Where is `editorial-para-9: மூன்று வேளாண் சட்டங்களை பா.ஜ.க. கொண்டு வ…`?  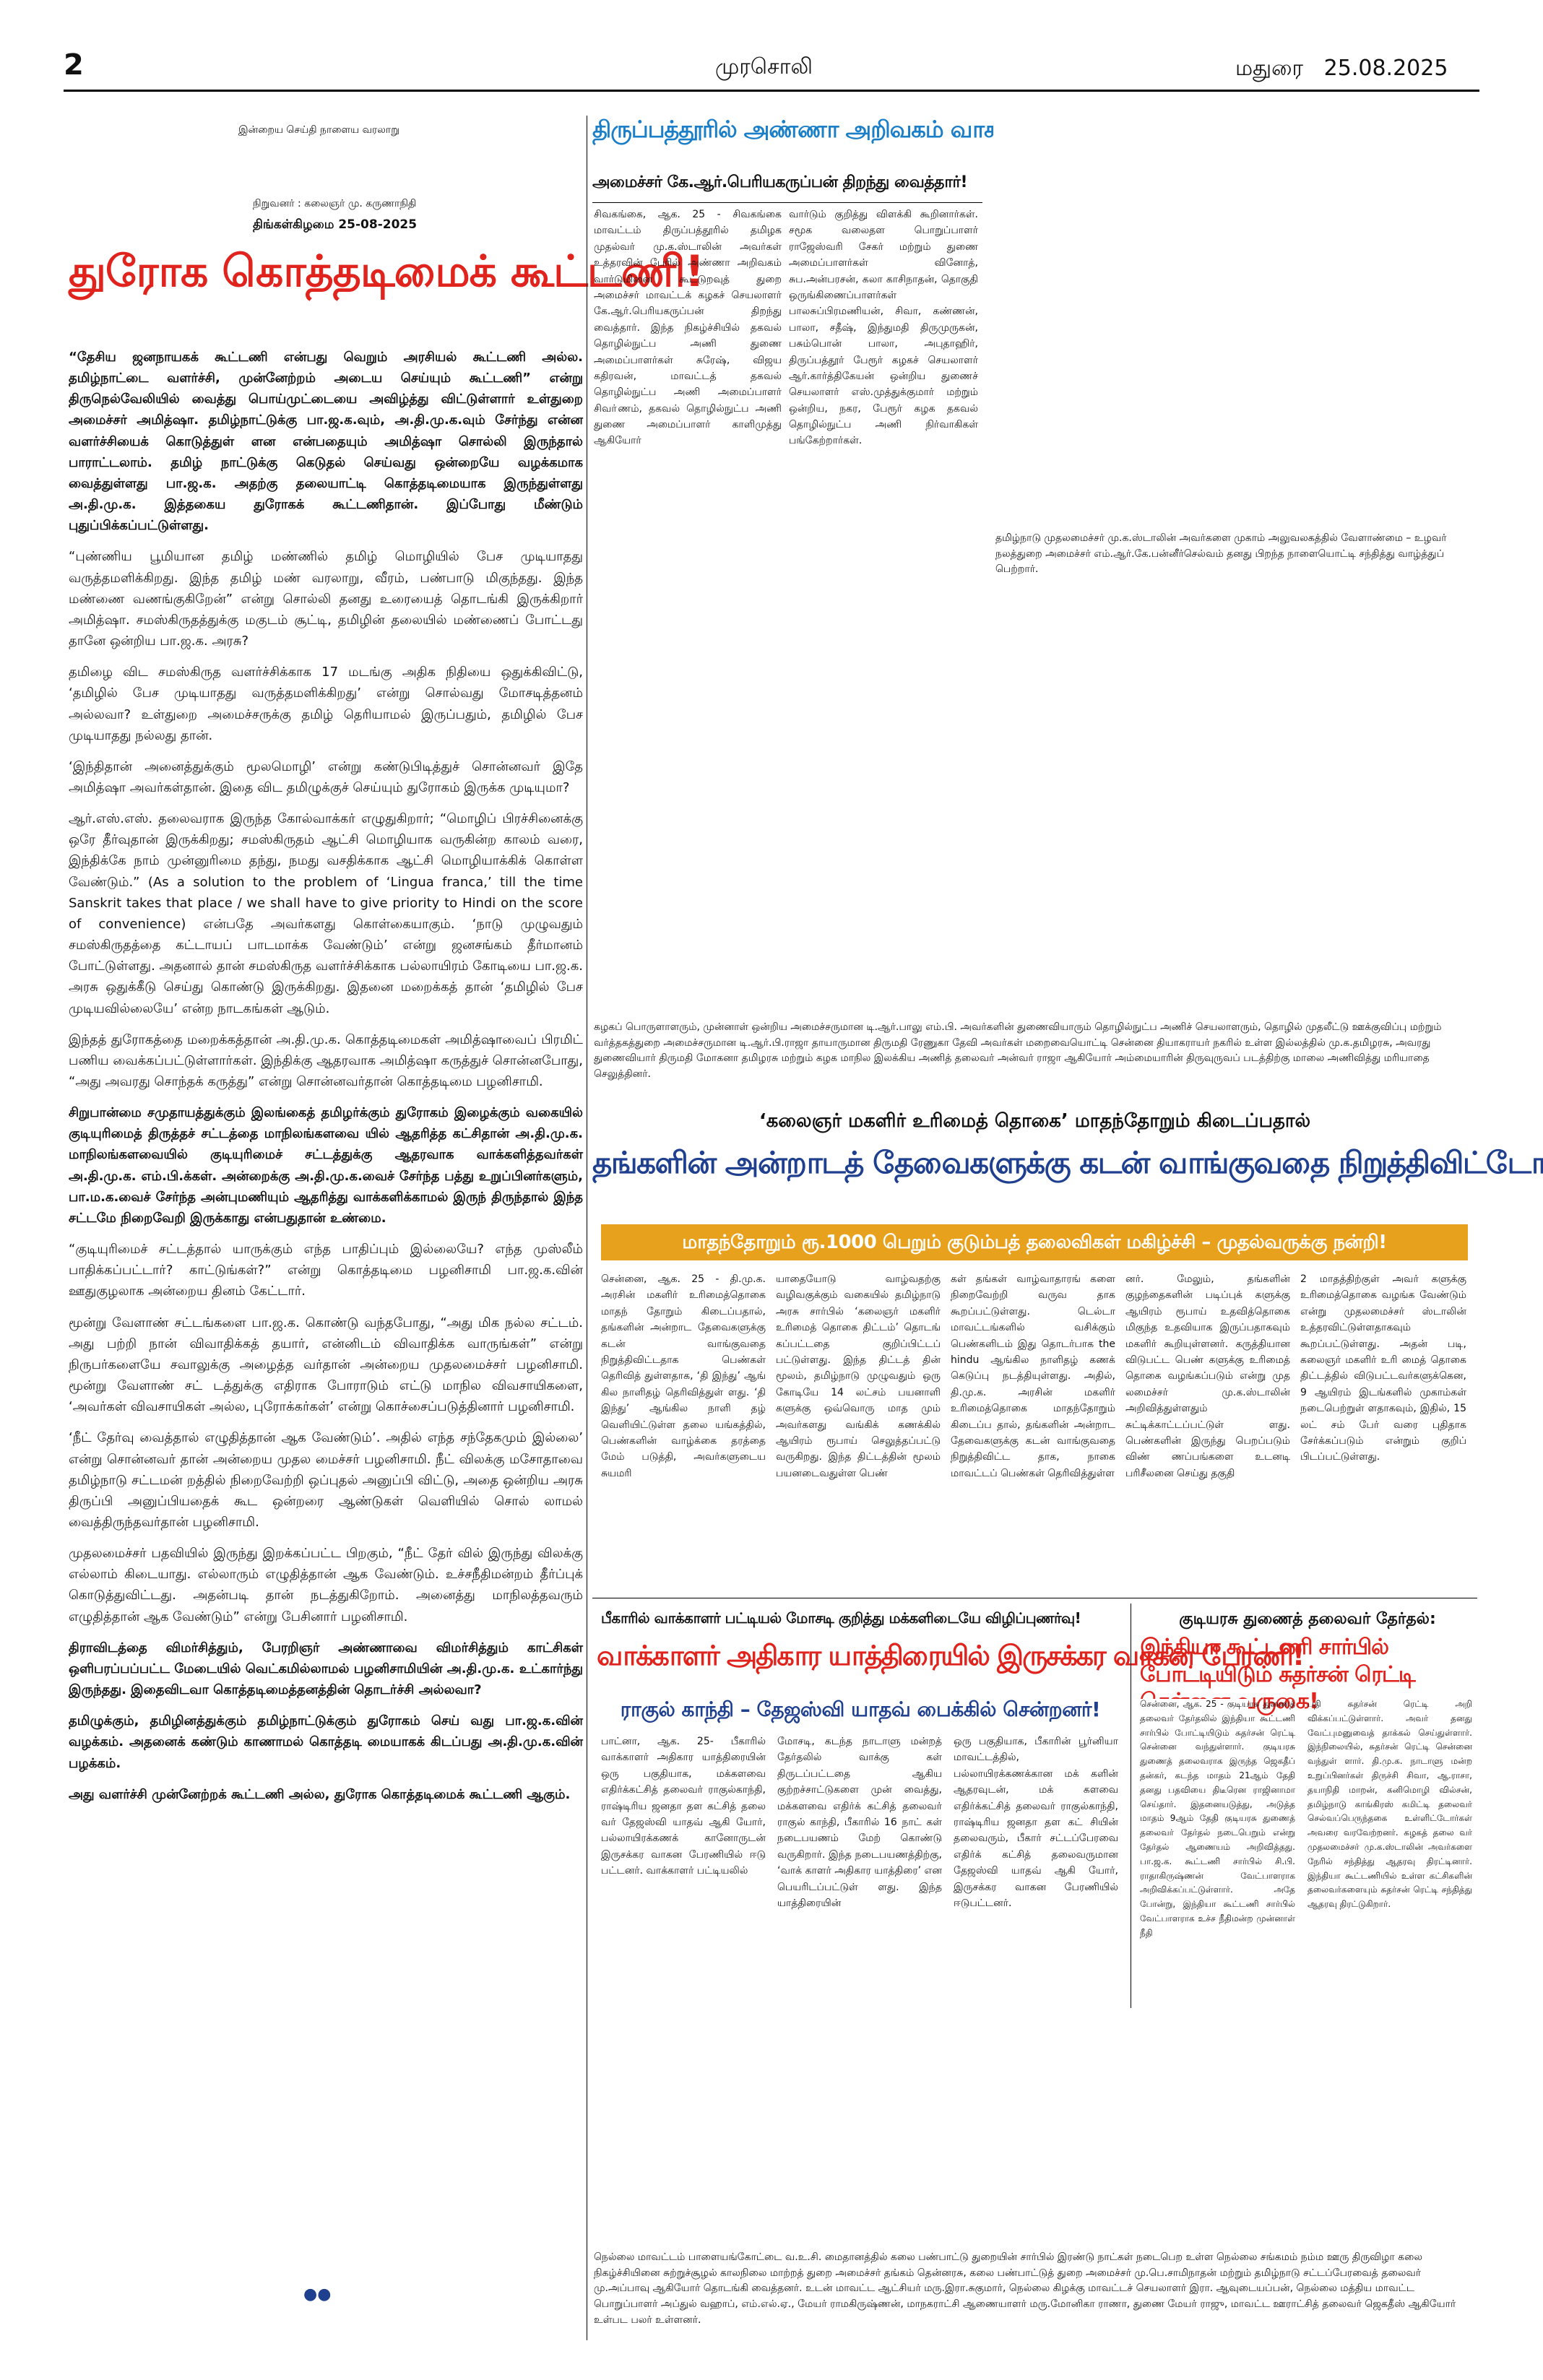
editorial-para-9: மூன்று வேளாண் சட்டங்களை பா.ஜ.க. கொண்டு வ… is located at coordinates (326, 1365).